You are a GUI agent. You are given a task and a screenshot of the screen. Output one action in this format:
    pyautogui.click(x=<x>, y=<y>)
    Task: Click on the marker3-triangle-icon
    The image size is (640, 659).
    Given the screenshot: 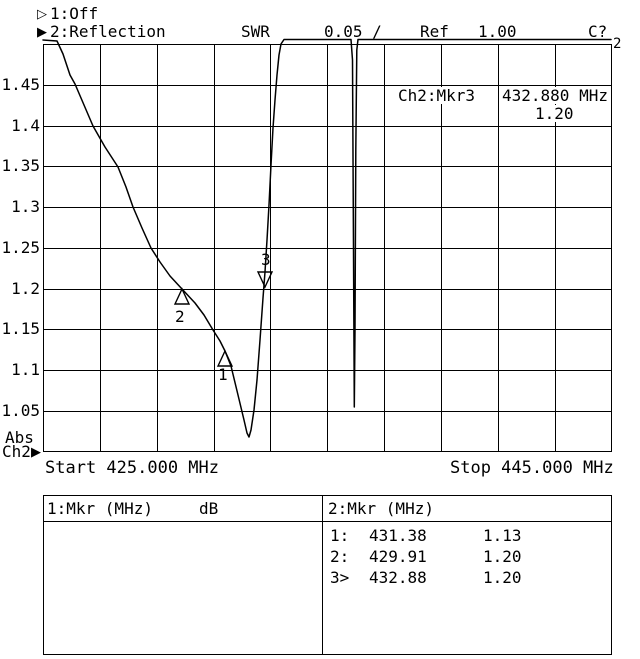 What is the action you would take?
    pyautogui.click(x=265, y=280)
    